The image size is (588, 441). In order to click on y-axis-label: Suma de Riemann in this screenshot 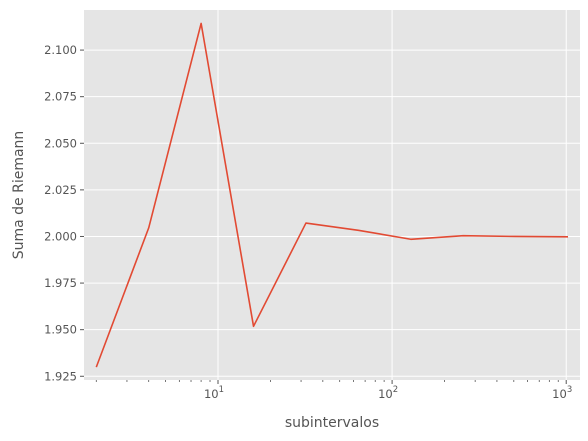, I will do `click(19, 195)`.